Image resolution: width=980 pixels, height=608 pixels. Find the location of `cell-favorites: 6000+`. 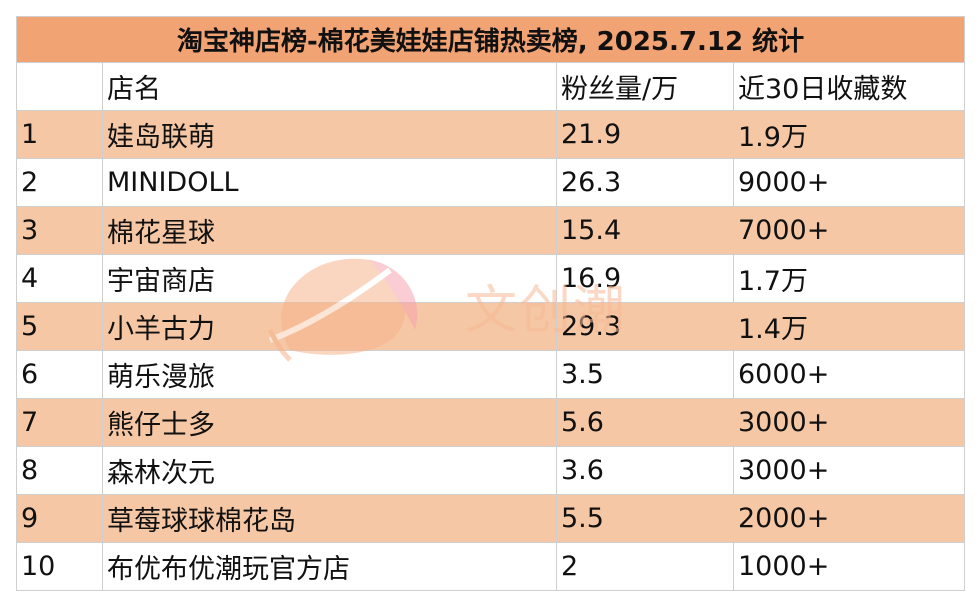

cell-favorites: 6000+ is located at coordinates (849, 374).